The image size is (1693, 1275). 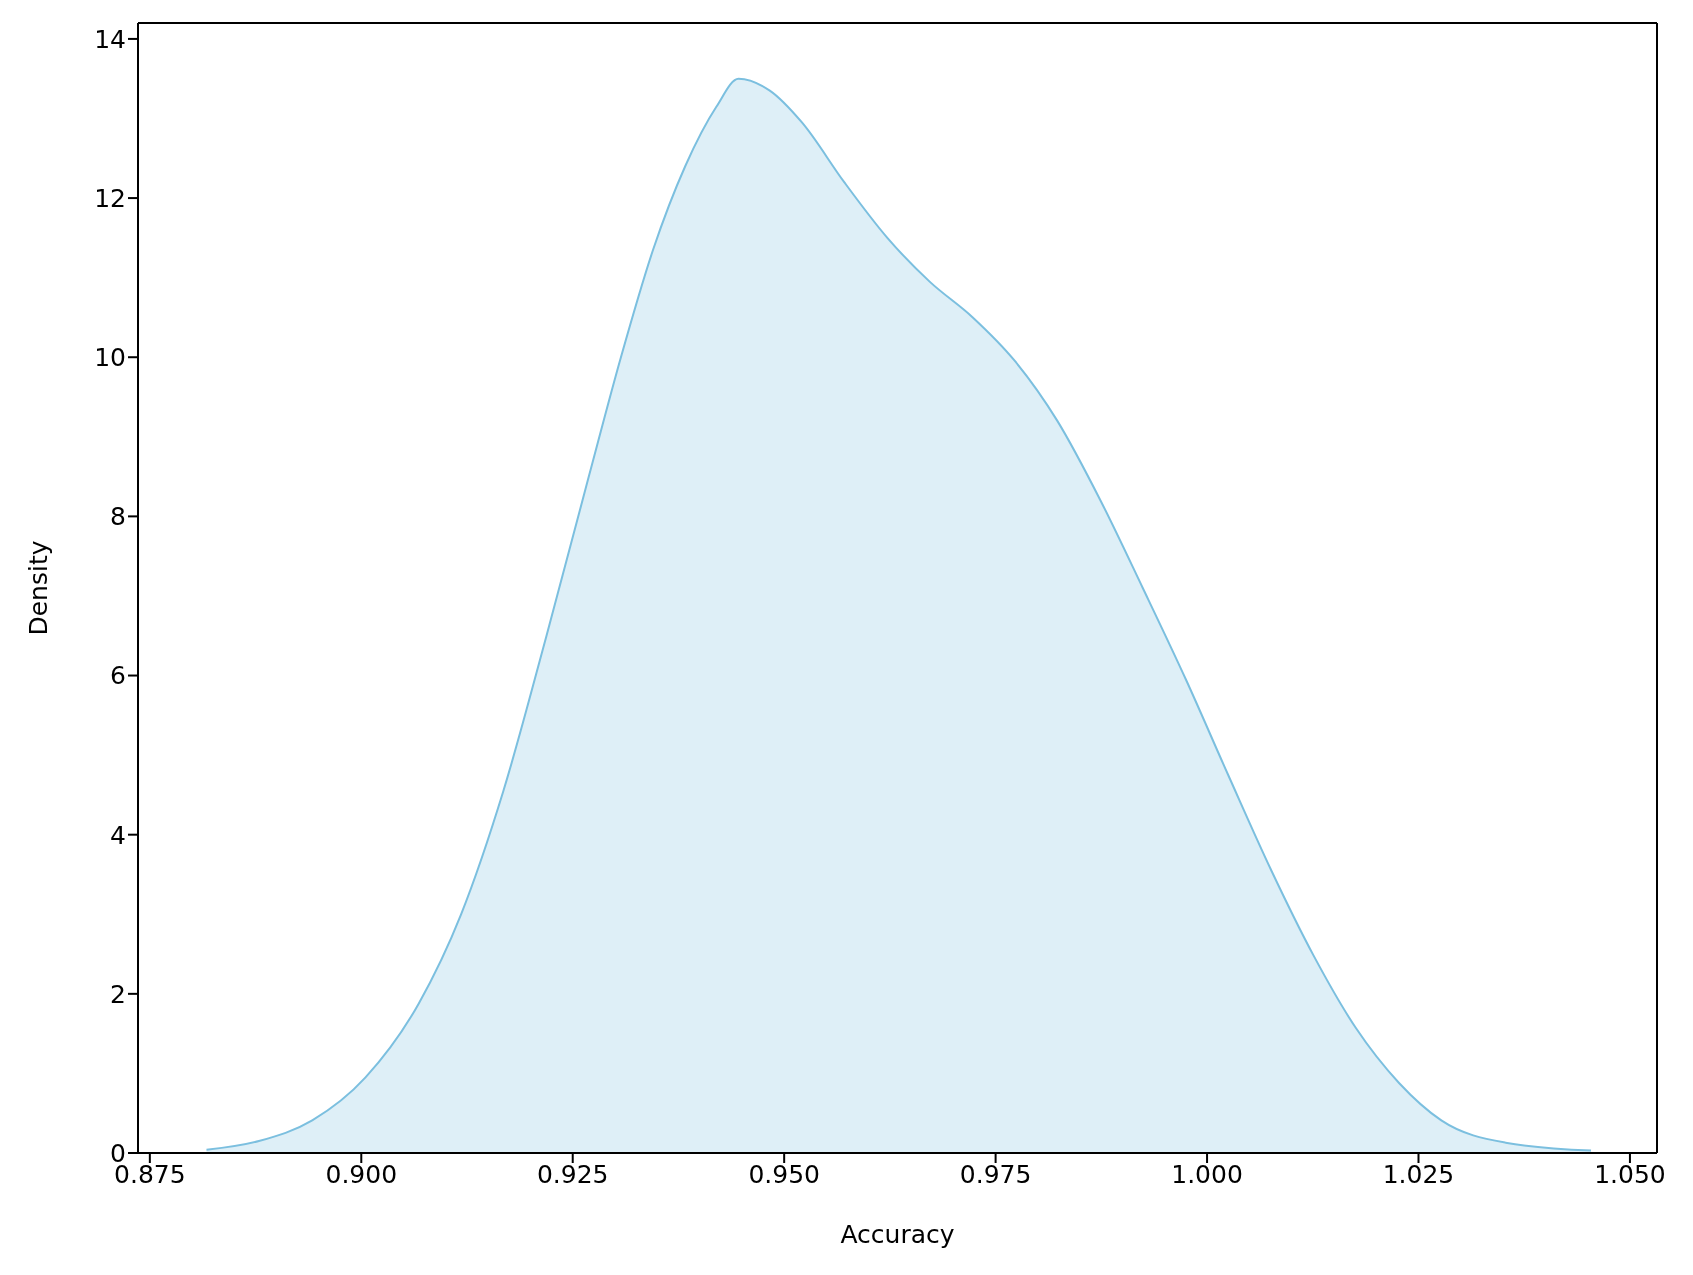 What do you see at coordinates (38, 588) in the screenshot?
I see `y-axis-title: Density` at bounding box center [38, 588].